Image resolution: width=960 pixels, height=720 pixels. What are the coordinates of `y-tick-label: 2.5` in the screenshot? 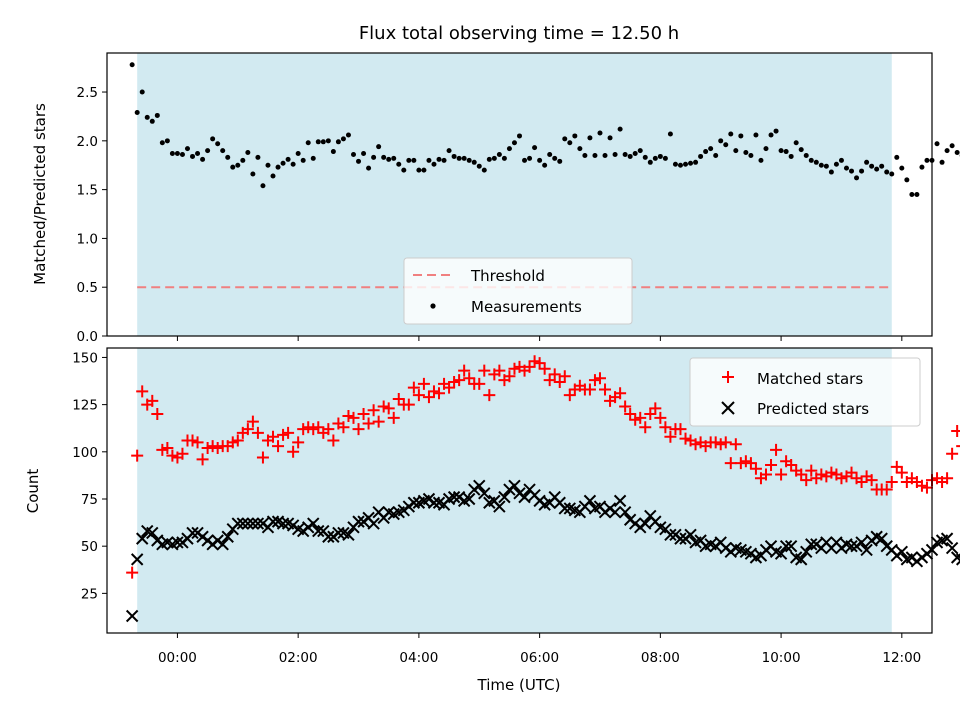 It's located at (87, 93).